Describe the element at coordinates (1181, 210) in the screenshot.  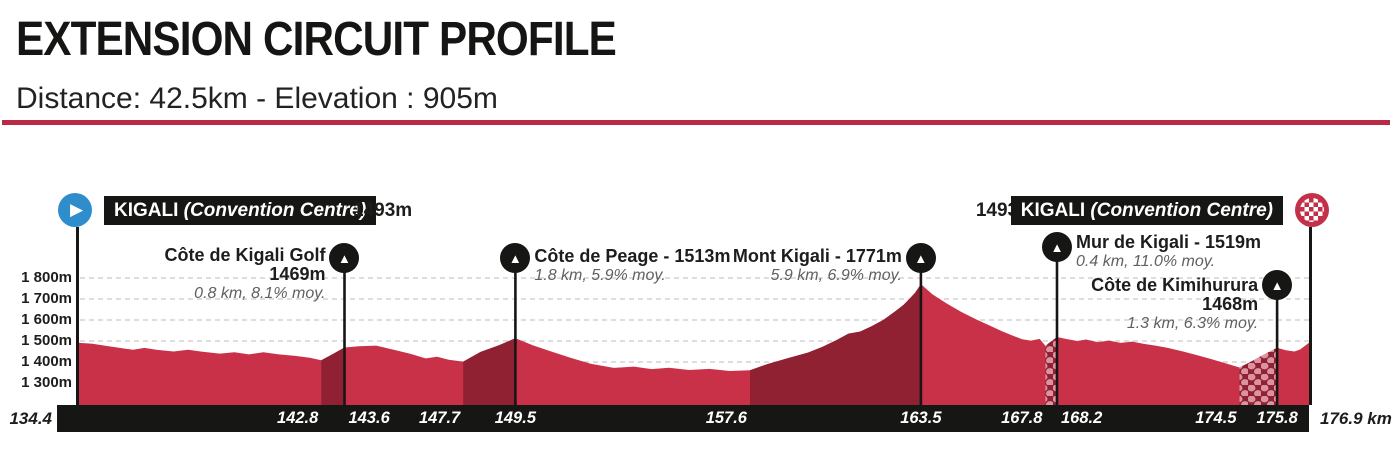
I see `finish-location-suffix: (Convention Centre)` at that location.